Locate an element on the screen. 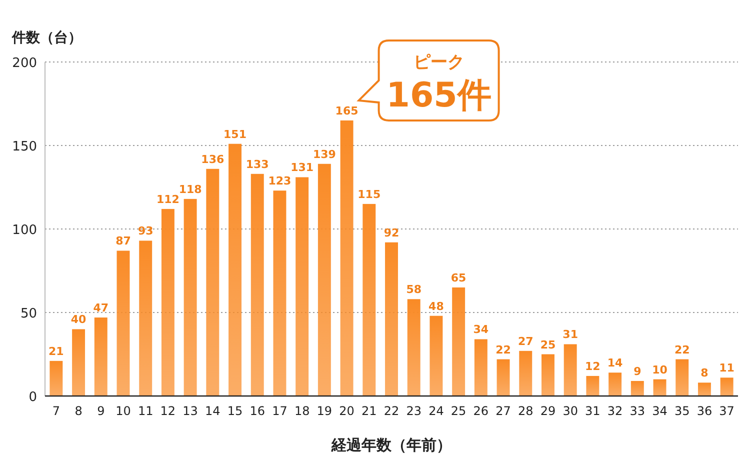 The width and height of the screenshot is (750, 470). y-tick-label: 0 is located at coordinates (32, 397).